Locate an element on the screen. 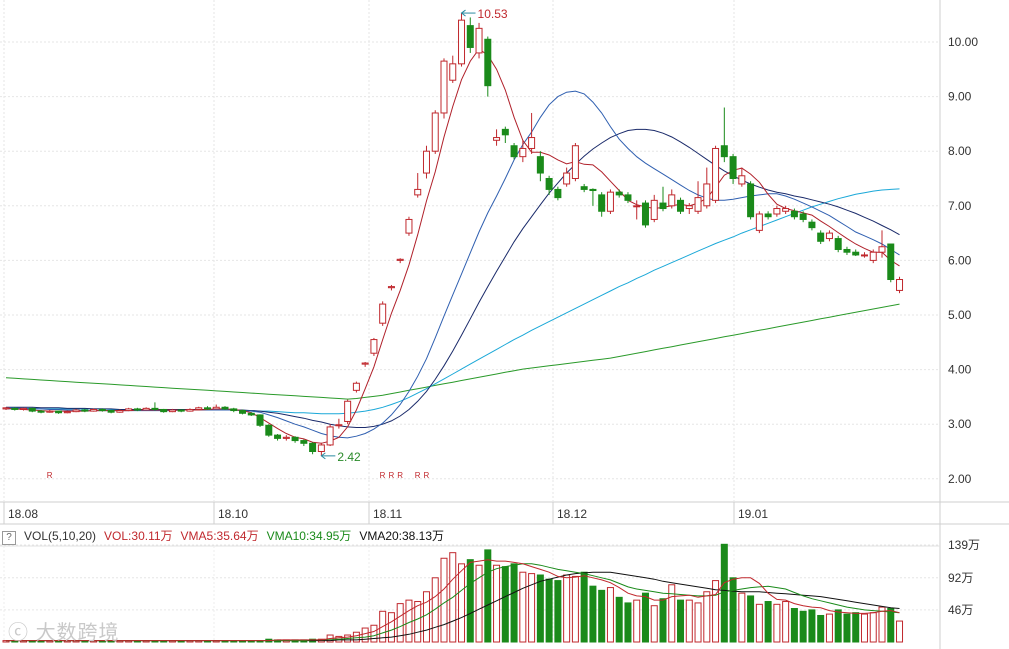 The height and width of the screenshot is (649, 1009). vma5-line is located at coordinates (453, 600).